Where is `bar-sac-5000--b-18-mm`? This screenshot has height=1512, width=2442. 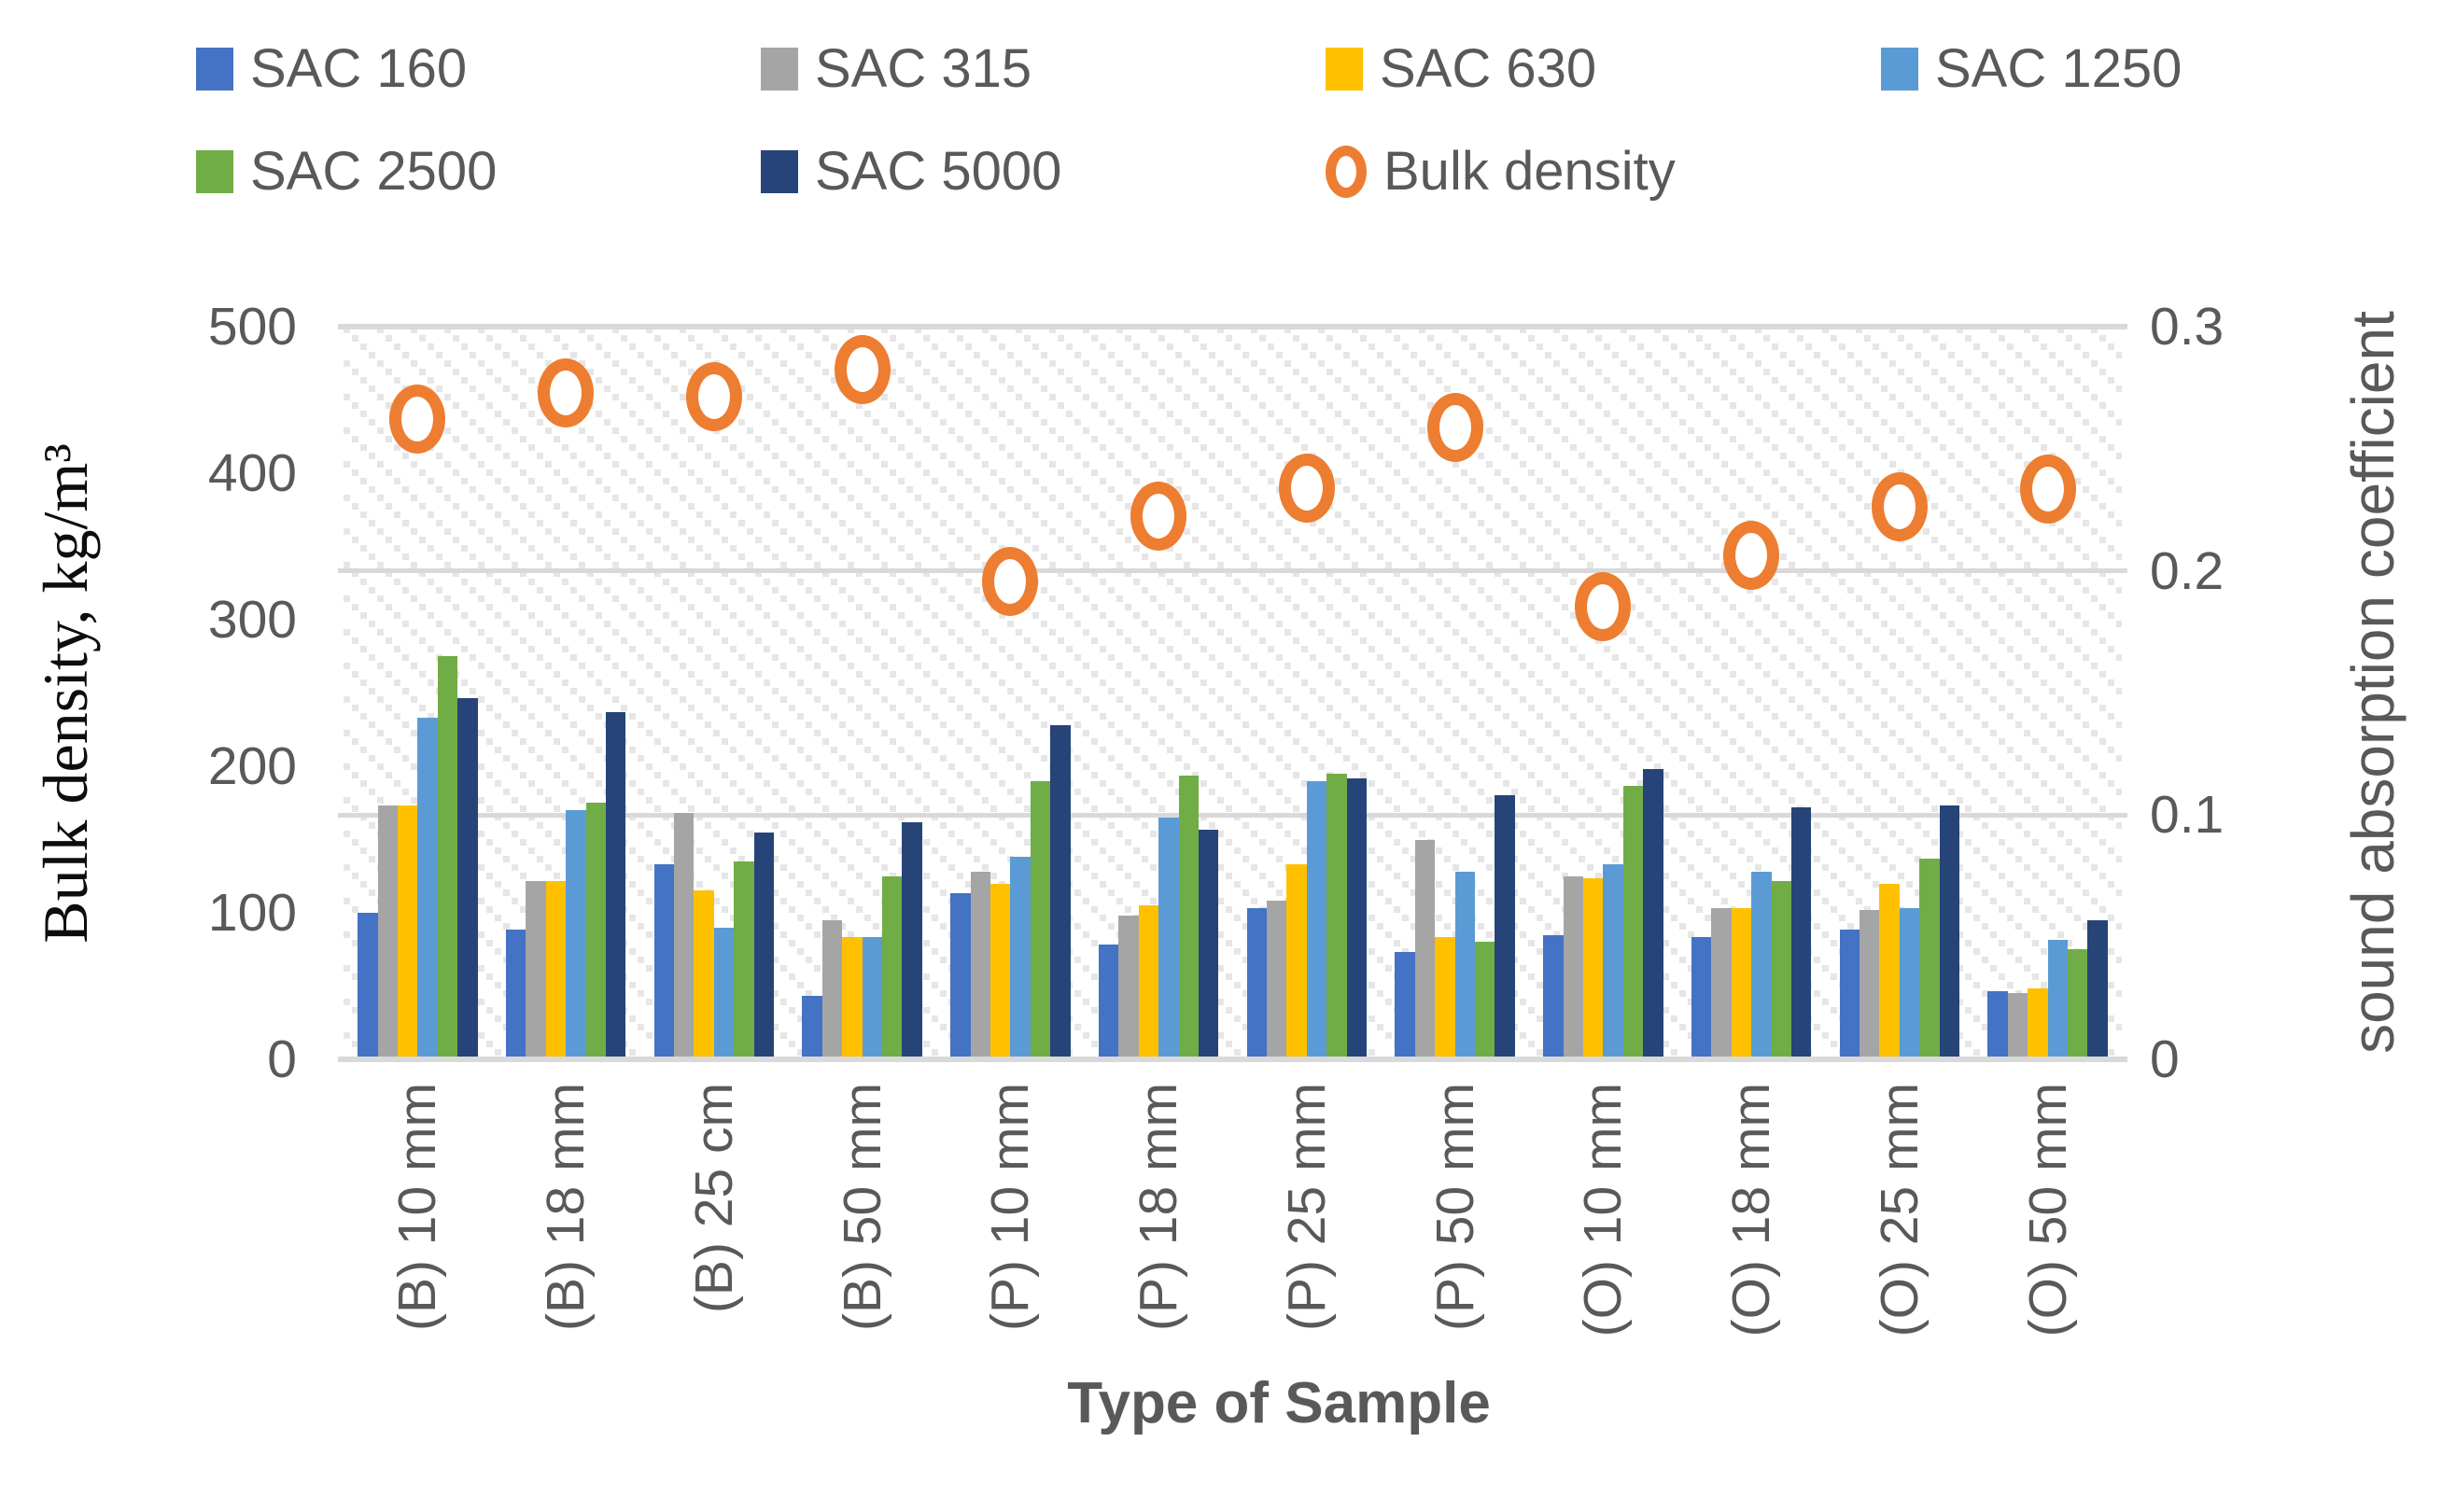 bar-sac-5000--b-18-mm is located at coordinates (615, 885).